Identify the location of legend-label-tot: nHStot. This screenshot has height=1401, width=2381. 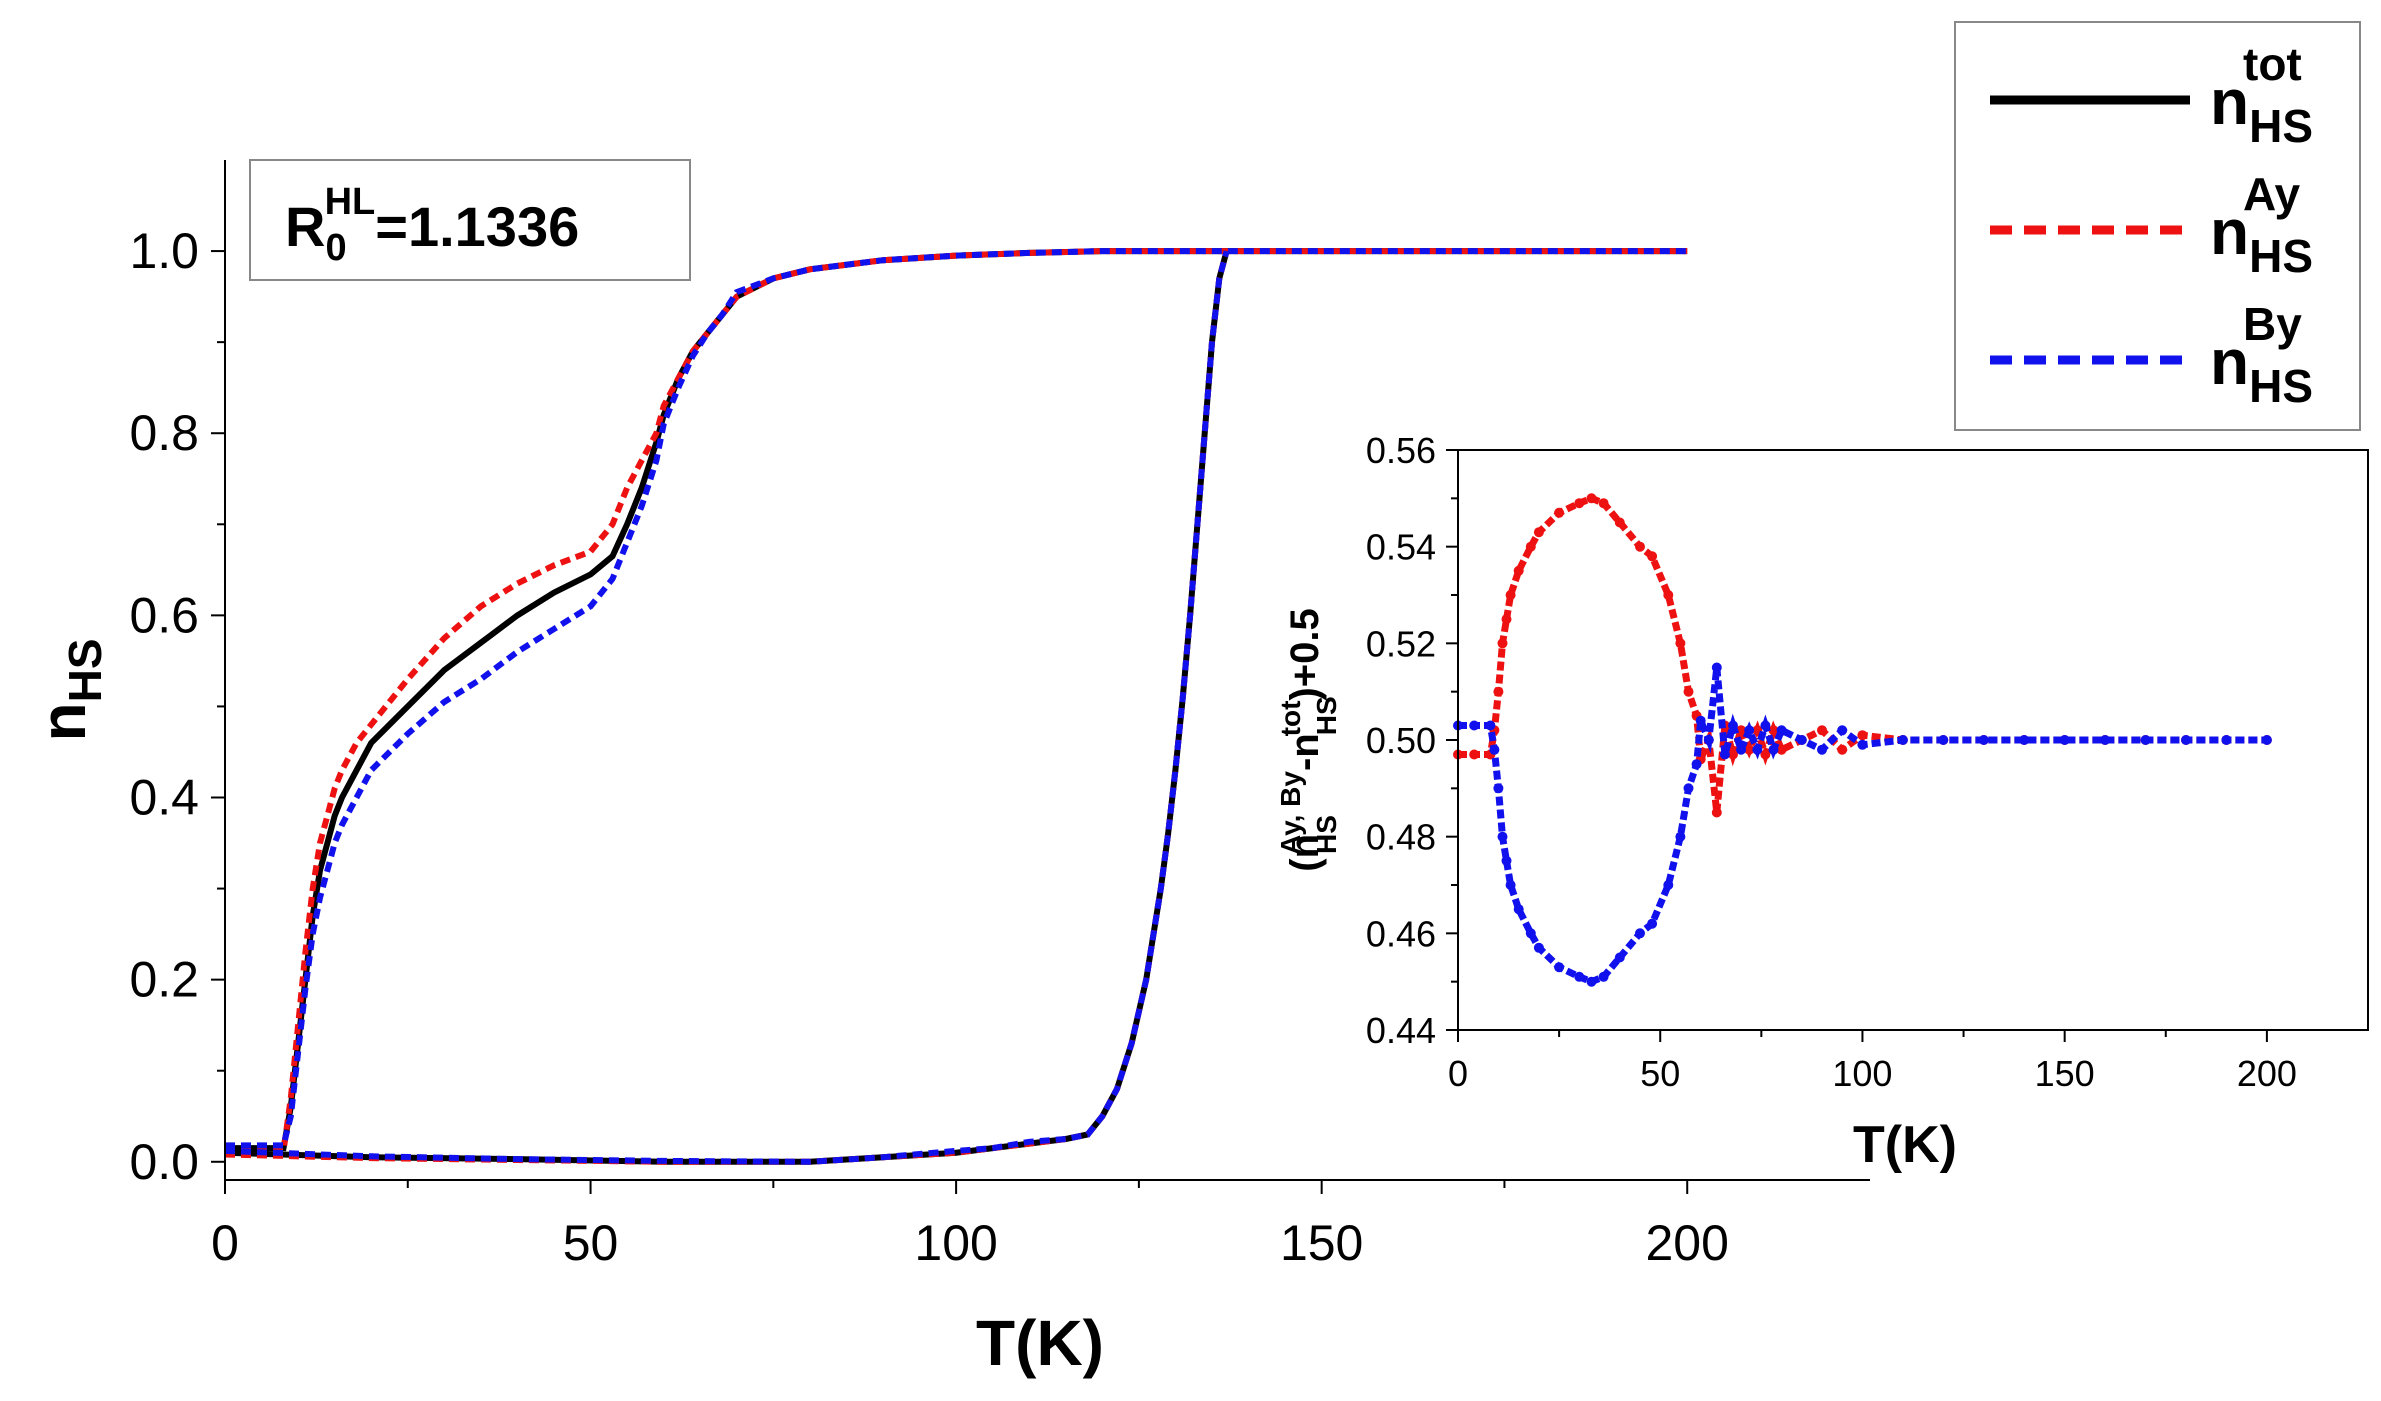
(2261, 95).